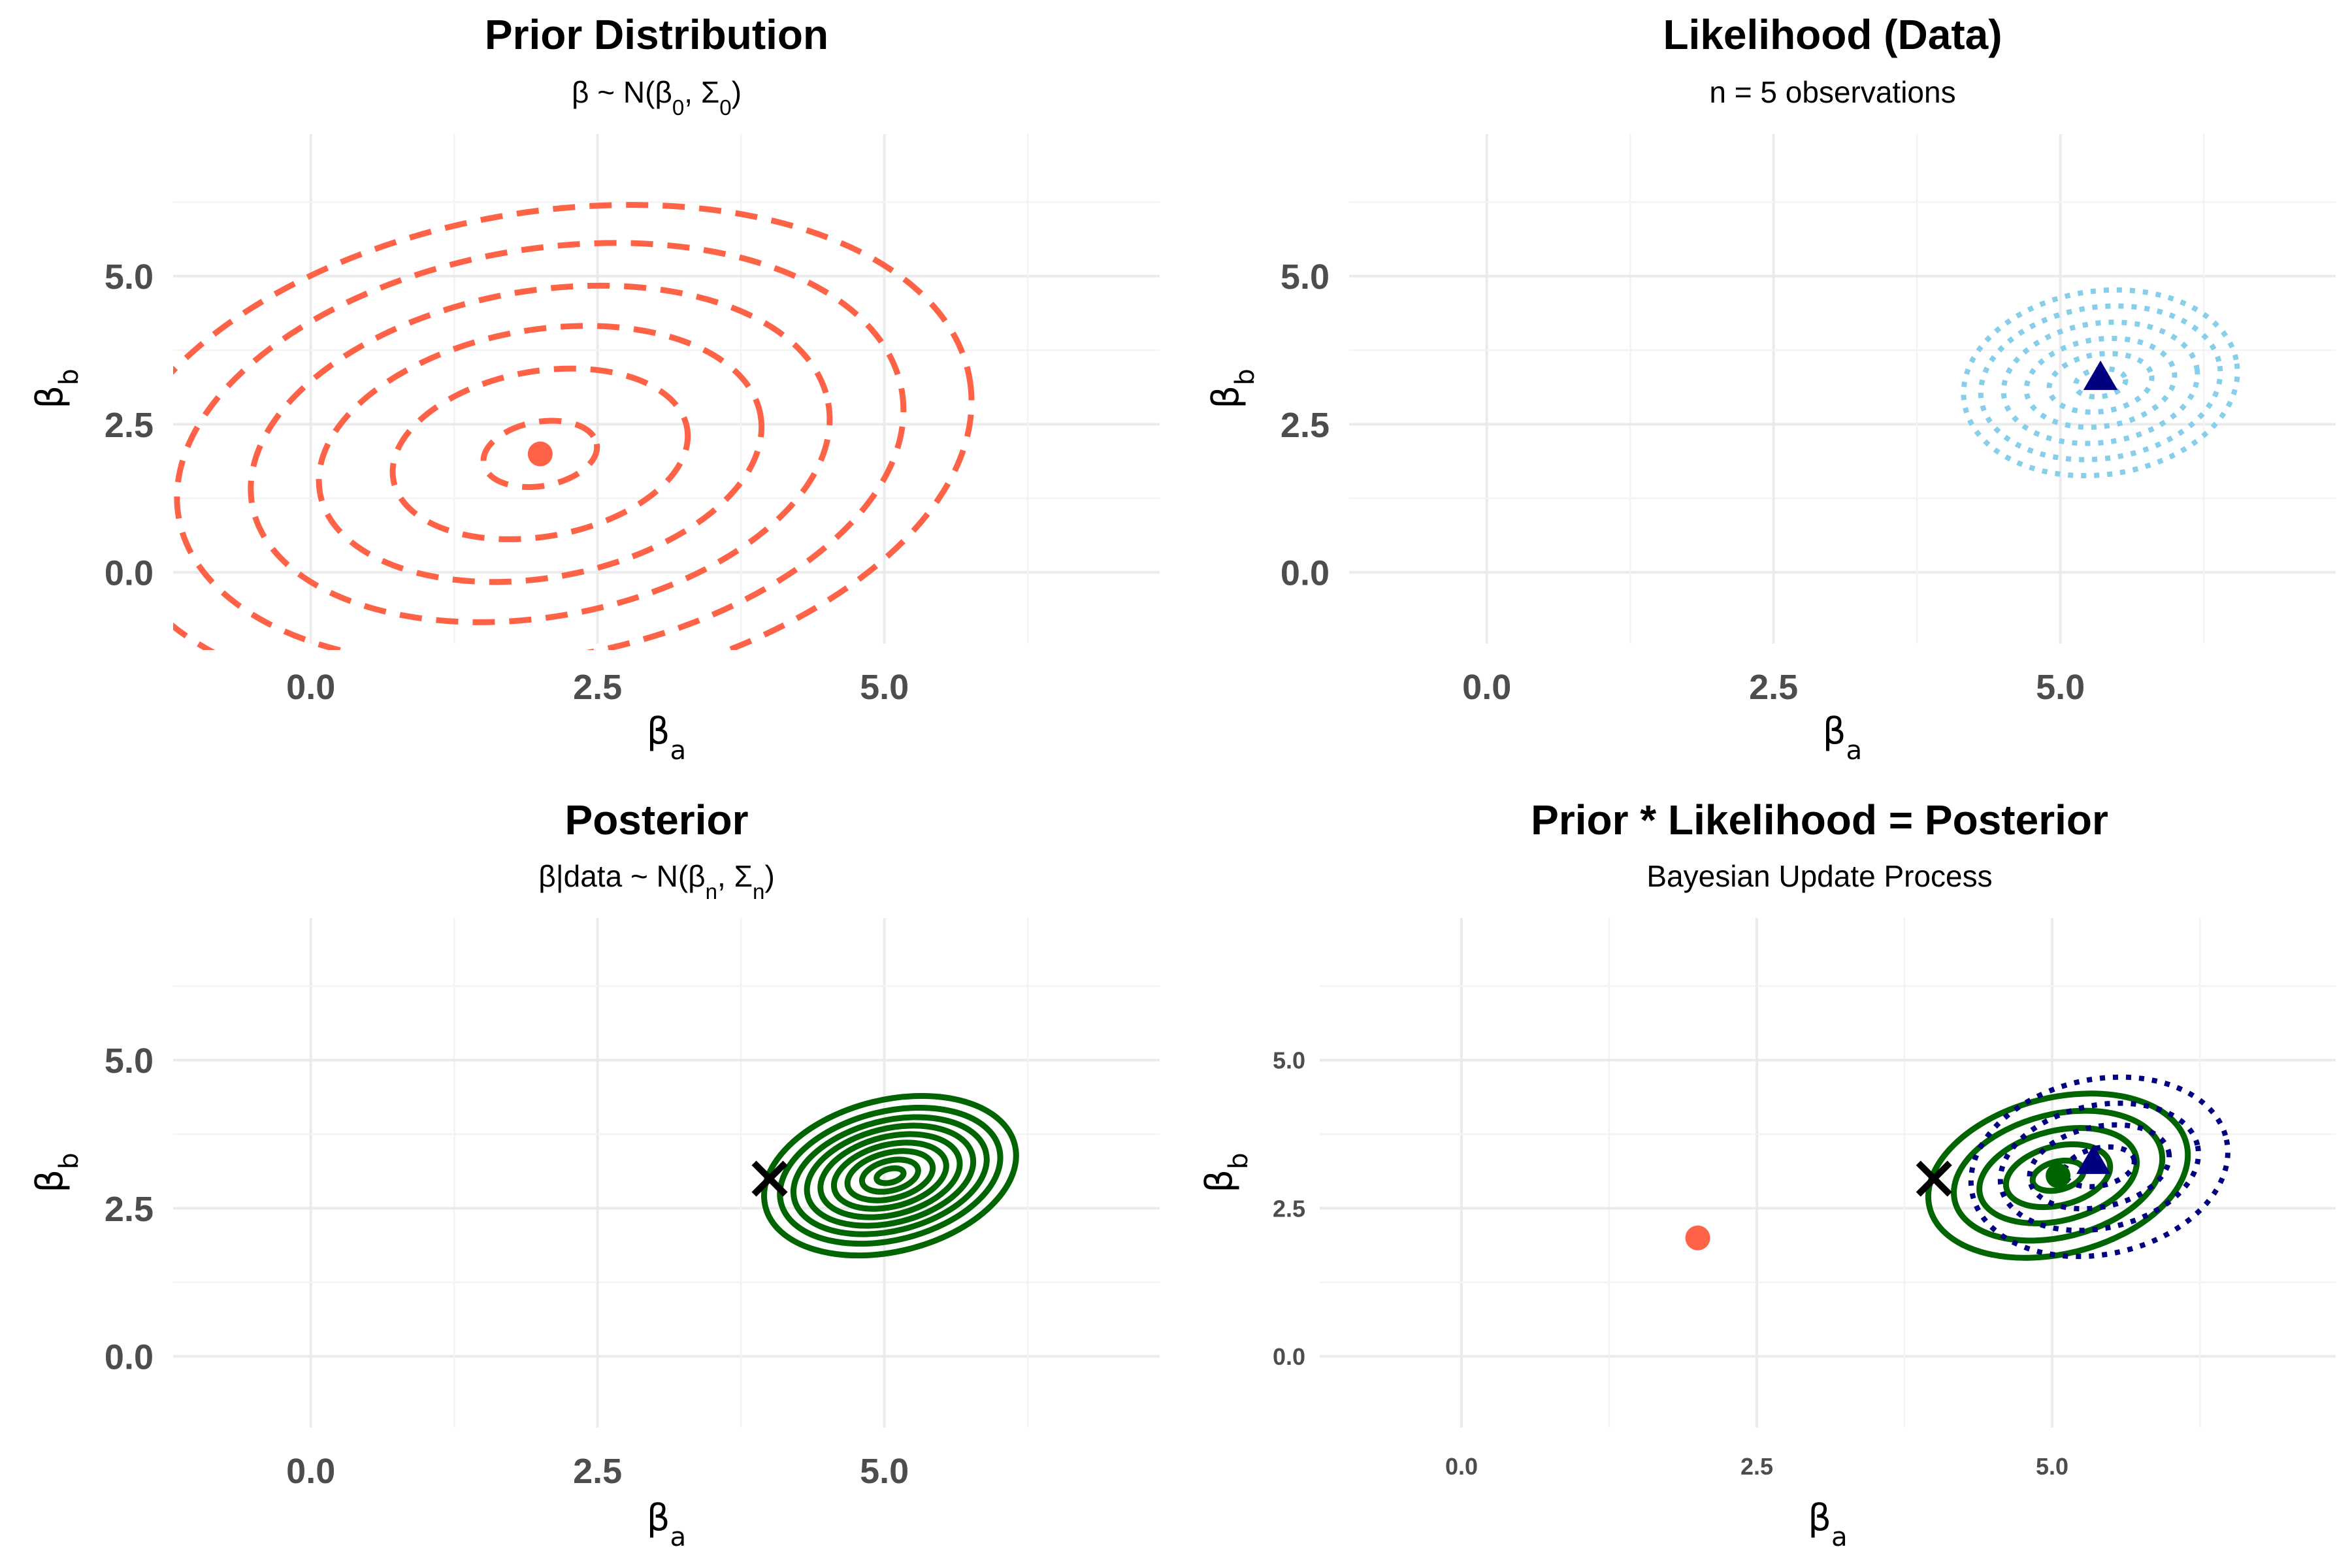 The width and height of the screenshot is (2352, 1568). I want to click on panel-subtitle: n = 5 observations, so click(1832, 92).